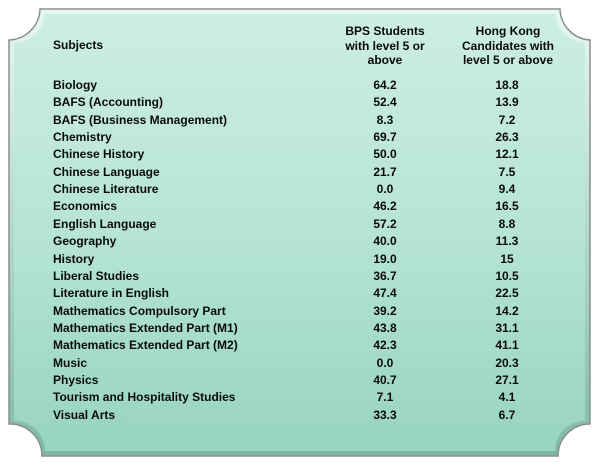 This screenshot has width=600, height=468. What do you see at coordinates (385, 119) in the screenshot?
I see `row-bps-value: 8.3` at bounding box center [385, 119].